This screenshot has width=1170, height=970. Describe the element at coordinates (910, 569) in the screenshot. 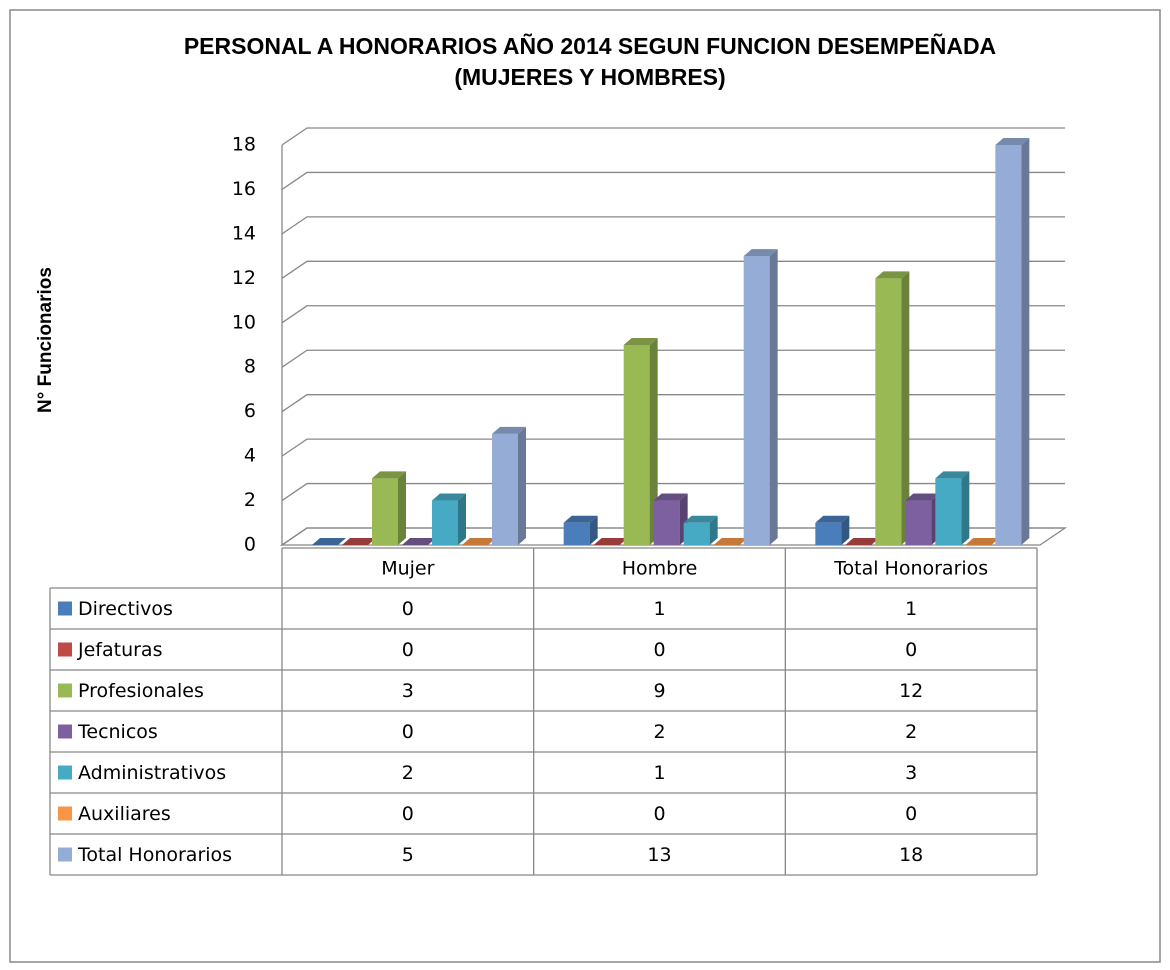

I see `category-label: Total Honorarios` at that location.